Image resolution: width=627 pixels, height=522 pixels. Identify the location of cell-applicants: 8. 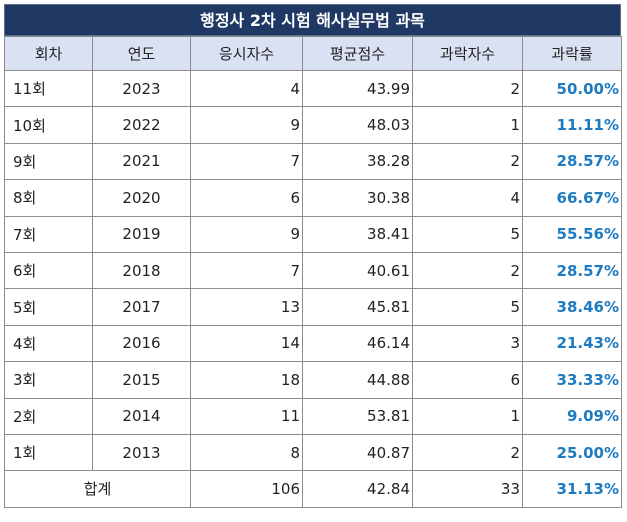
(246, 452).